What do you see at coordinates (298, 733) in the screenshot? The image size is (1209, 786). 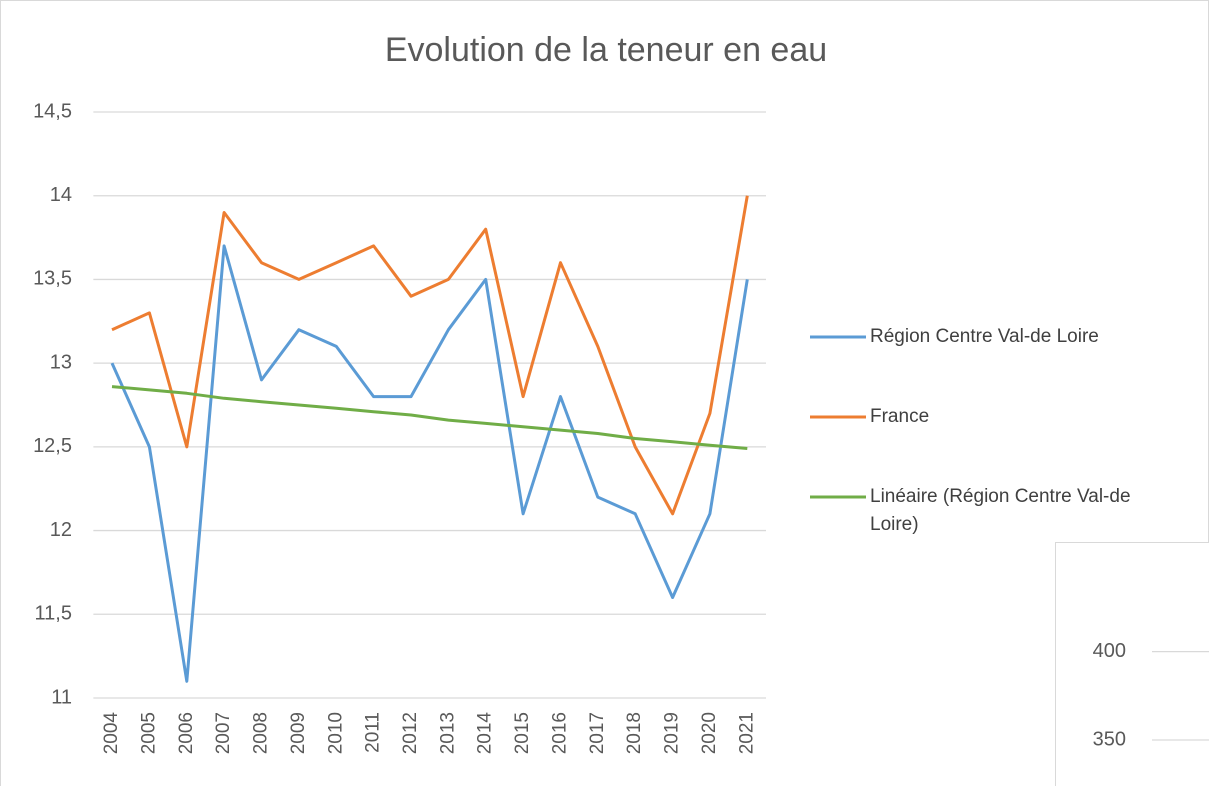 I see `x-tick-label: 2009` at bounding box center [298, 733].